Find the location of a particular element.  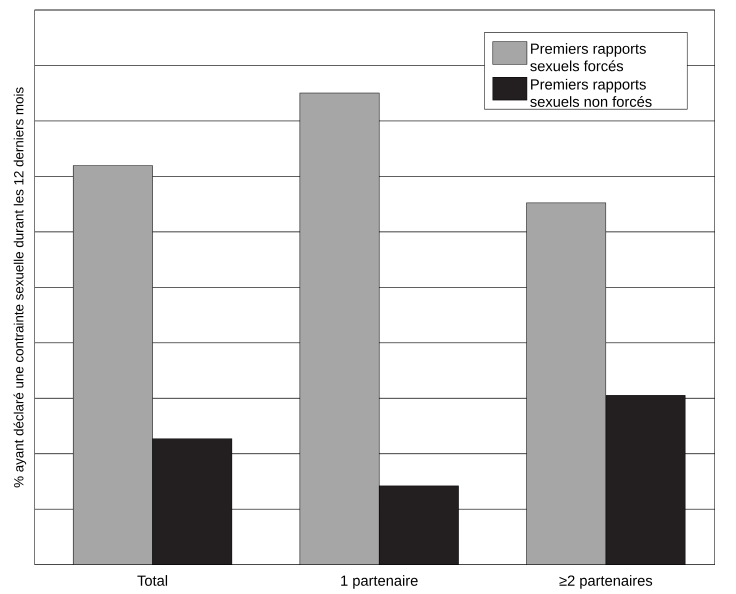

legend-label: Premiers rapports sexuels forcés is located at coordinates (588, 57).